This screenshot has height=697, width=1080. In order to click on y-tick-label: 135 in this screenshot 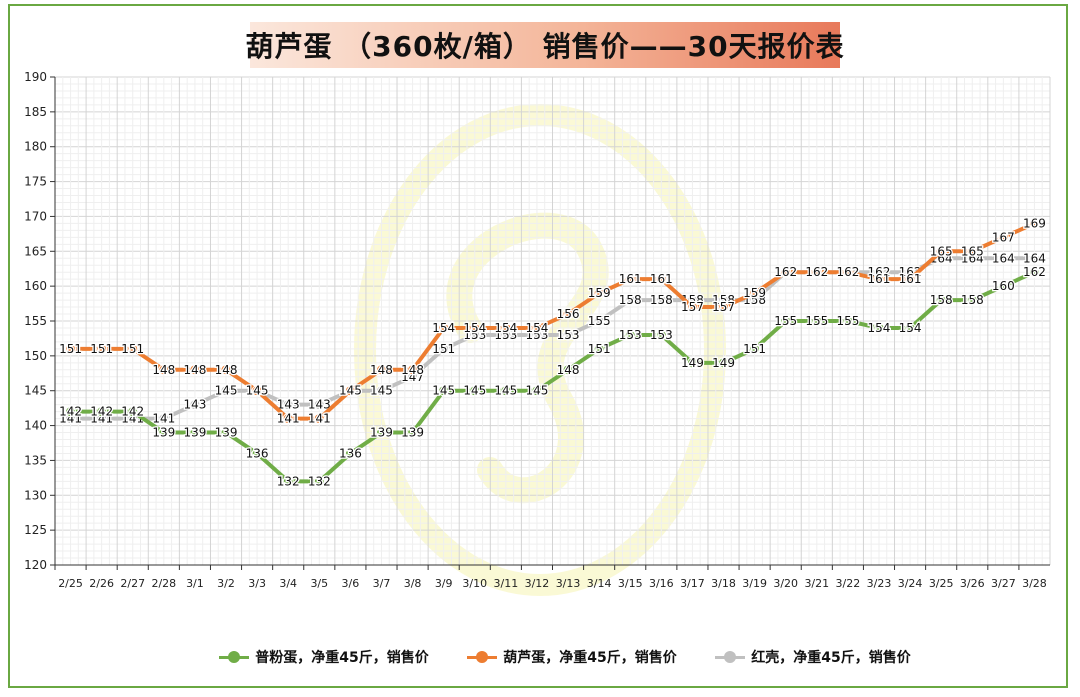, I will do `click(35, 460)`.